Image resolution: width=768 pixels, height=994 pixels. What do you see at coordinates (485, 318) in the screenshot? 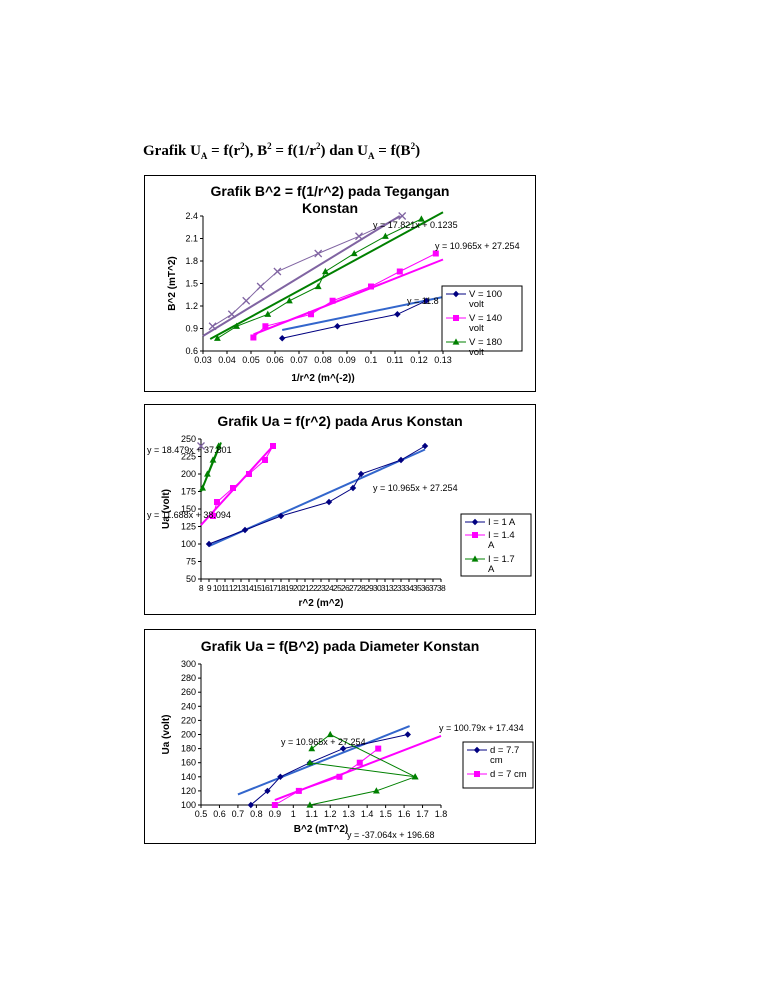
I see `legend-label: V = 140` at bounding box center [485, 318].